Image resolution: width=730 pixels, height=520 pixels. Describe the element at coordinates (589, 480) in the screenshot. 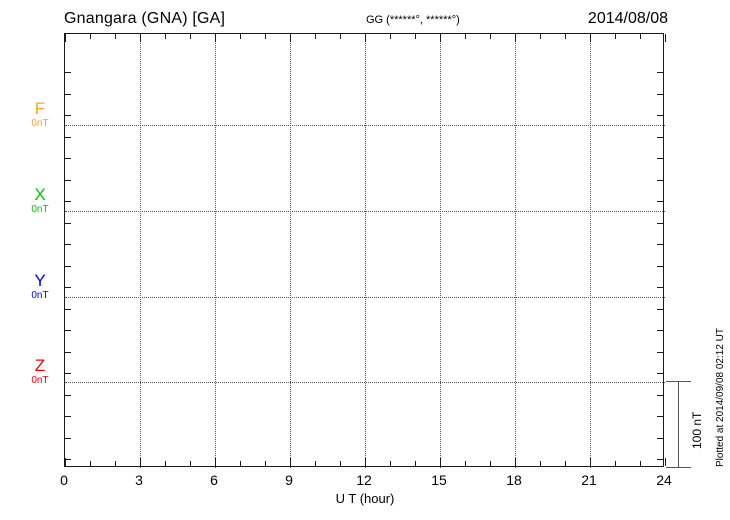

I see `x-tick-label: 21` at that location.